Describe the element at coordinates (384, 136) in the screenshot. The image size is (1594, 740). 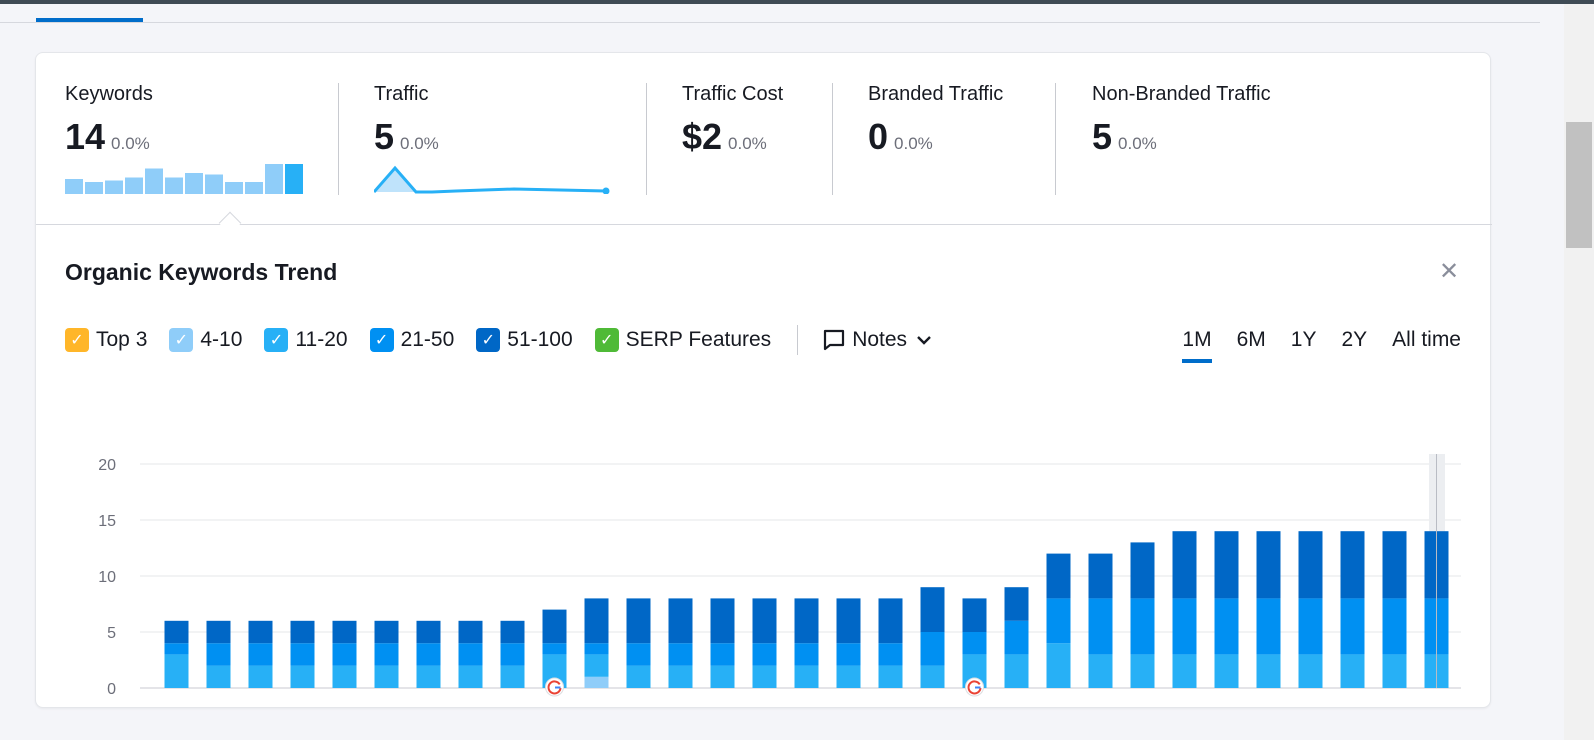
I see `kpi-value: 5` at that location.